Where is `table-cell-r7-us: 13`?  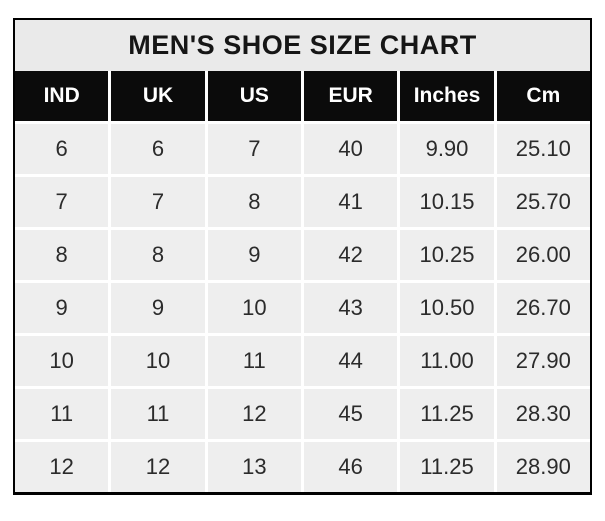
table-cell-r7-us: 13 is located at coordinates (254, 467).